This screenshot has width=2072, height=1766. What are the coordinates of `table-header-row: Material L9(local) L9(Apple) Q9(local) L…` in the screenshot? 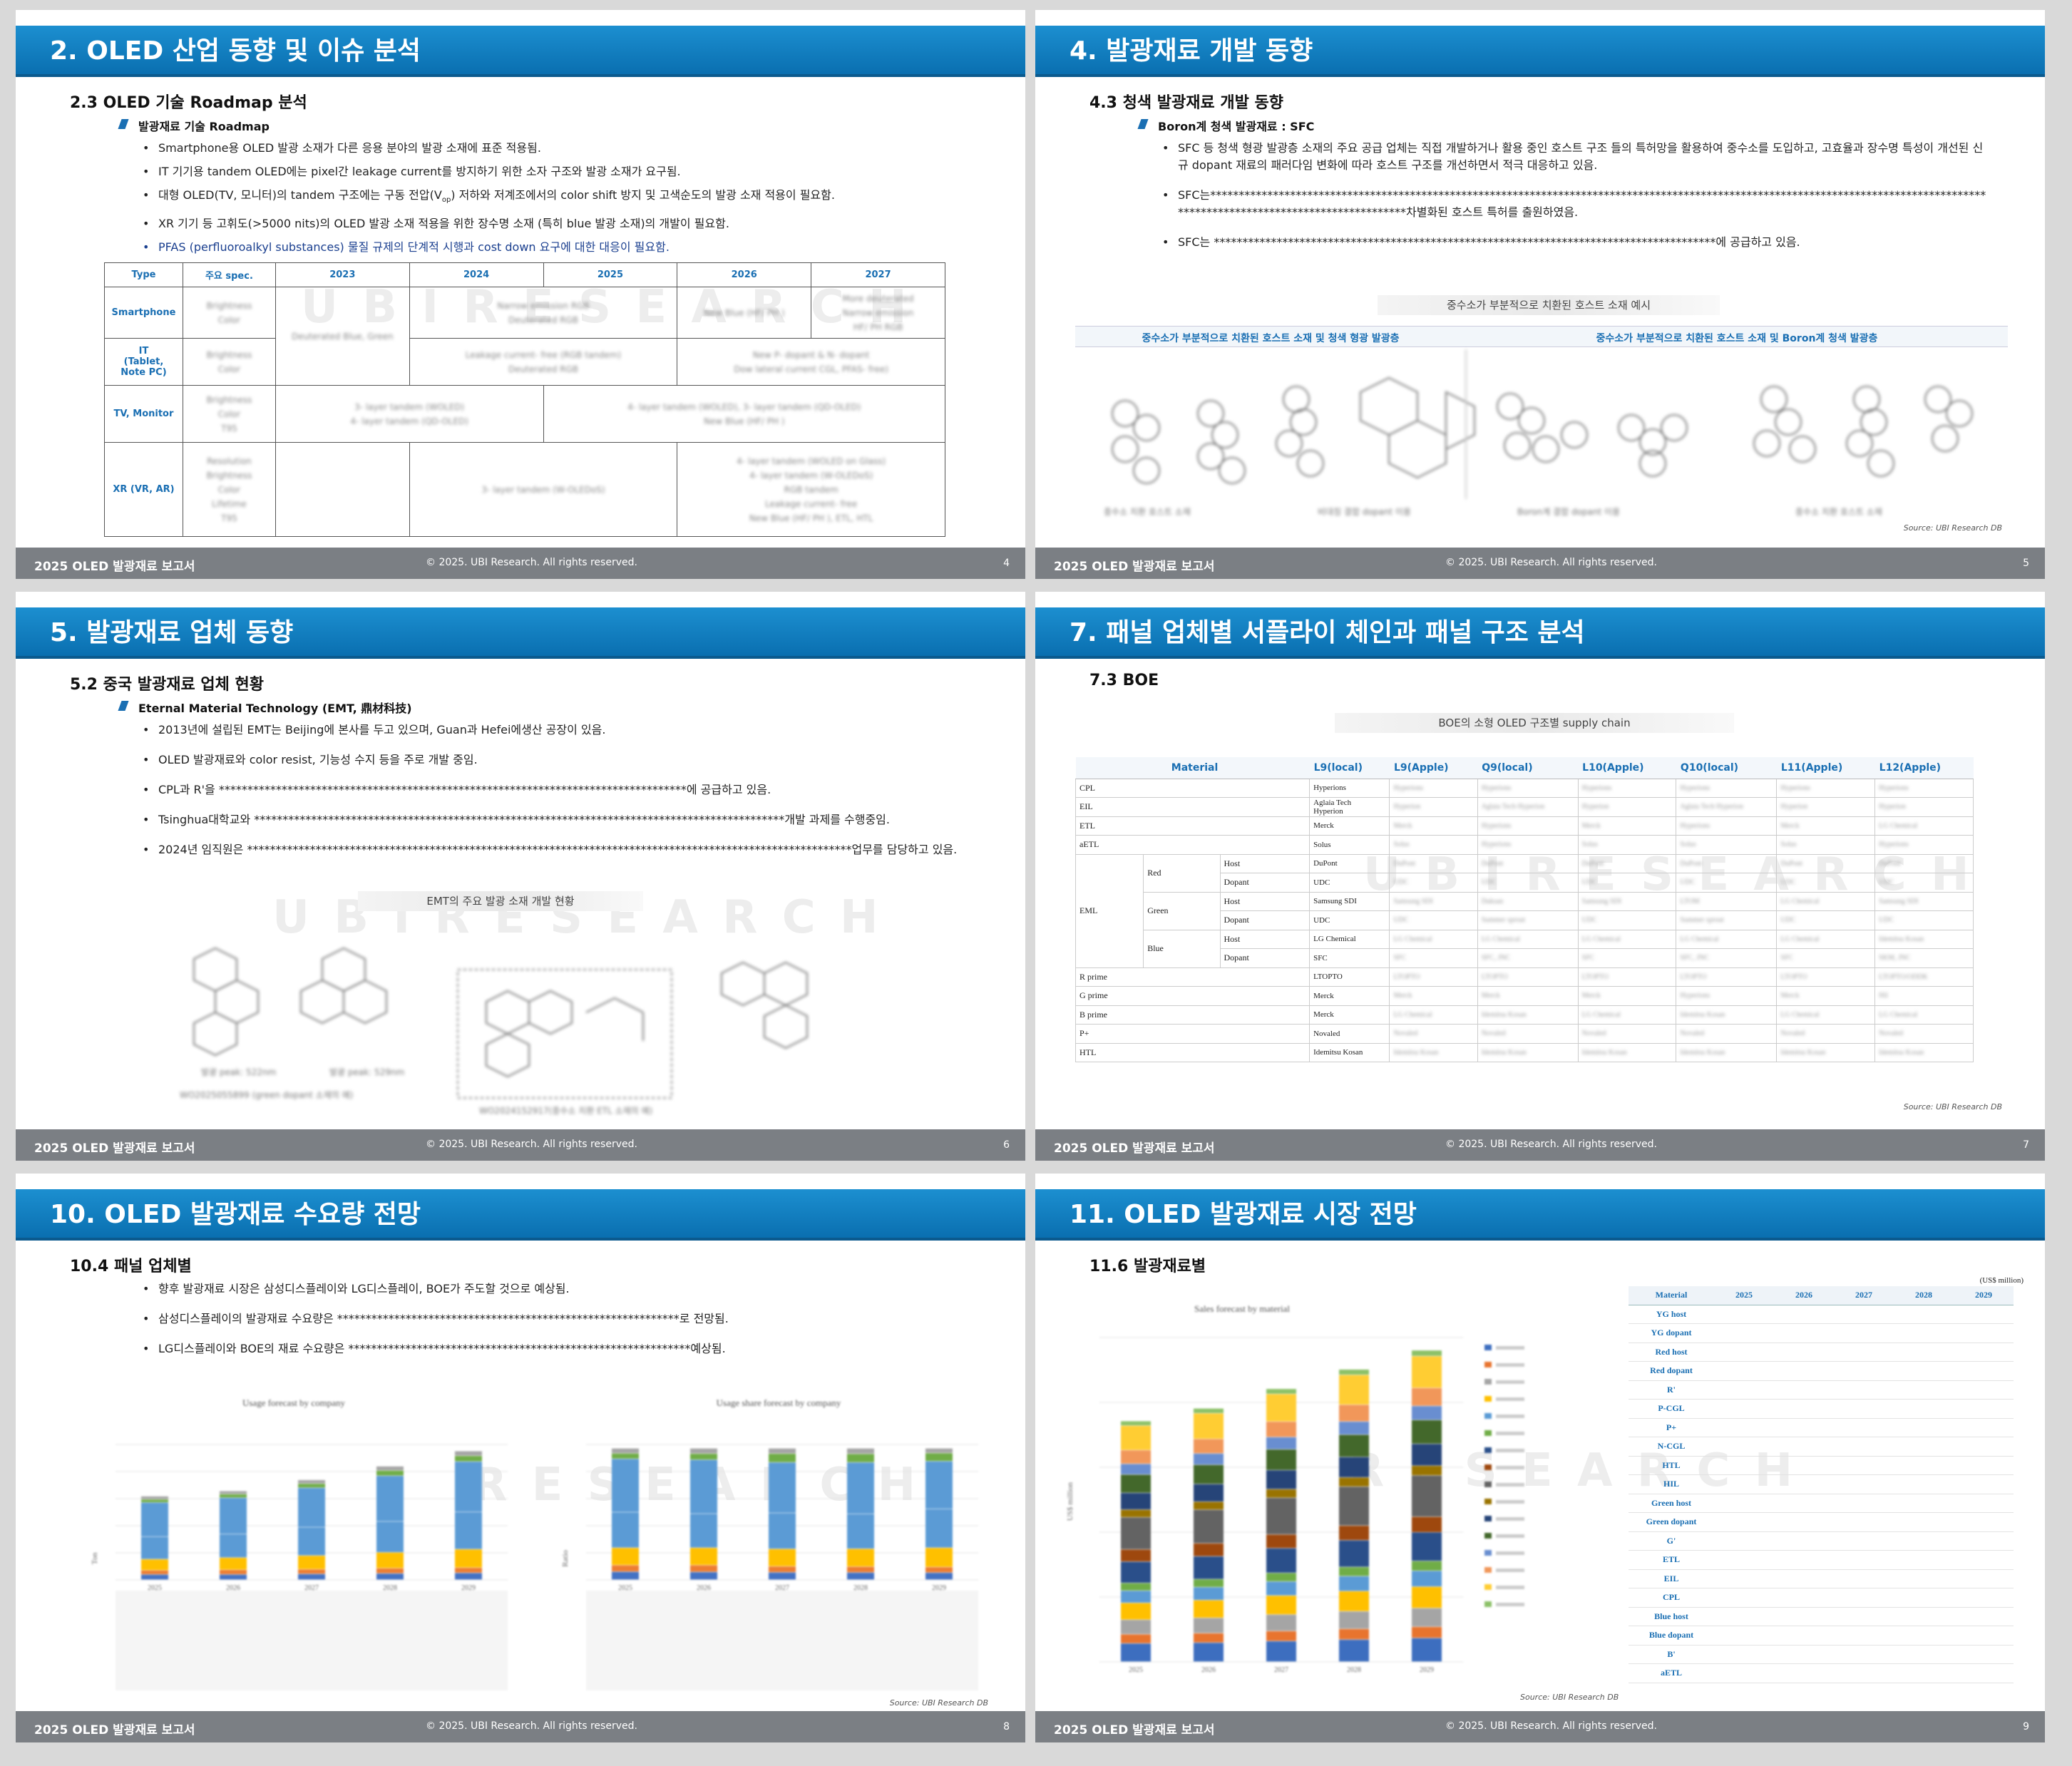 It's located at (1524, 768).